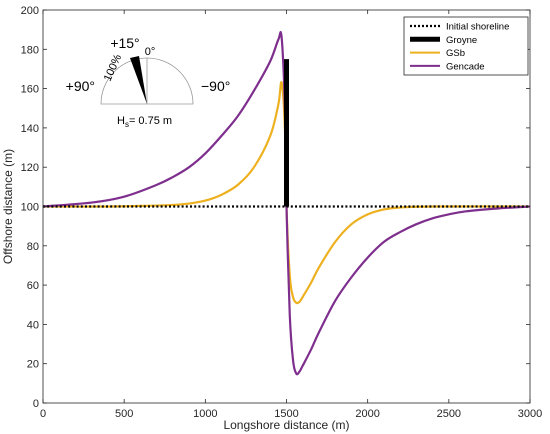 The image size is (550, 434). I want to click on wave-height-label: Hs= 0.75 m, so click(144, 122).